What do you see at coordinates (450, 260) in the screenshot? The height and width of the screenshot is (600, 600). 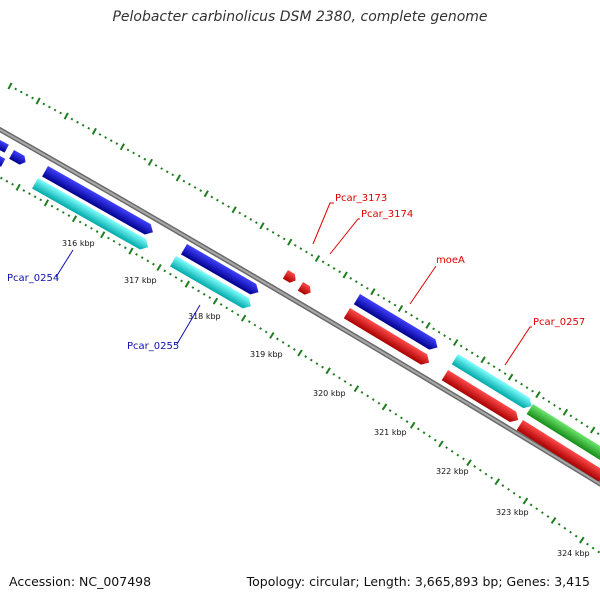 I see `gene-label-moea: moeA` at bounding box center [450, 260].